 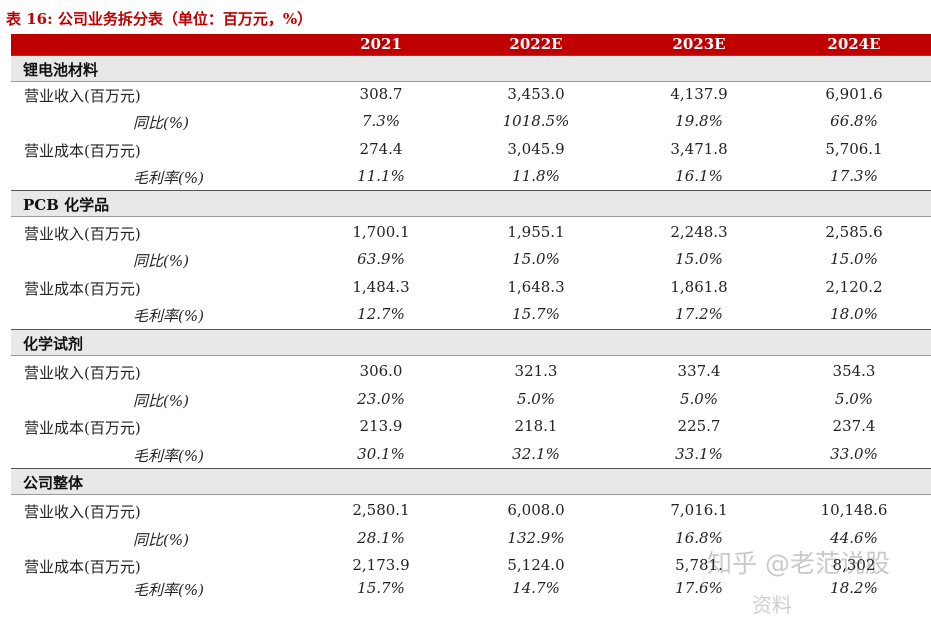 What do you see at coordinates (381, 426) in the screenshot?
I see `cell: 213.9` at bounding box center [381, 426].